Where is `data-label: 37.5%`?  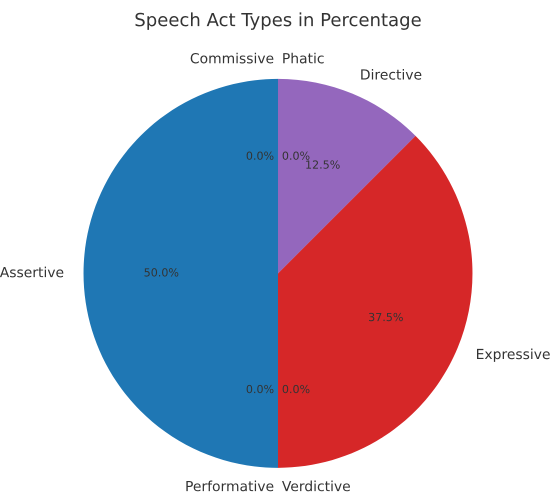
data-label: 37.5% is located at coordinates (386, 317).